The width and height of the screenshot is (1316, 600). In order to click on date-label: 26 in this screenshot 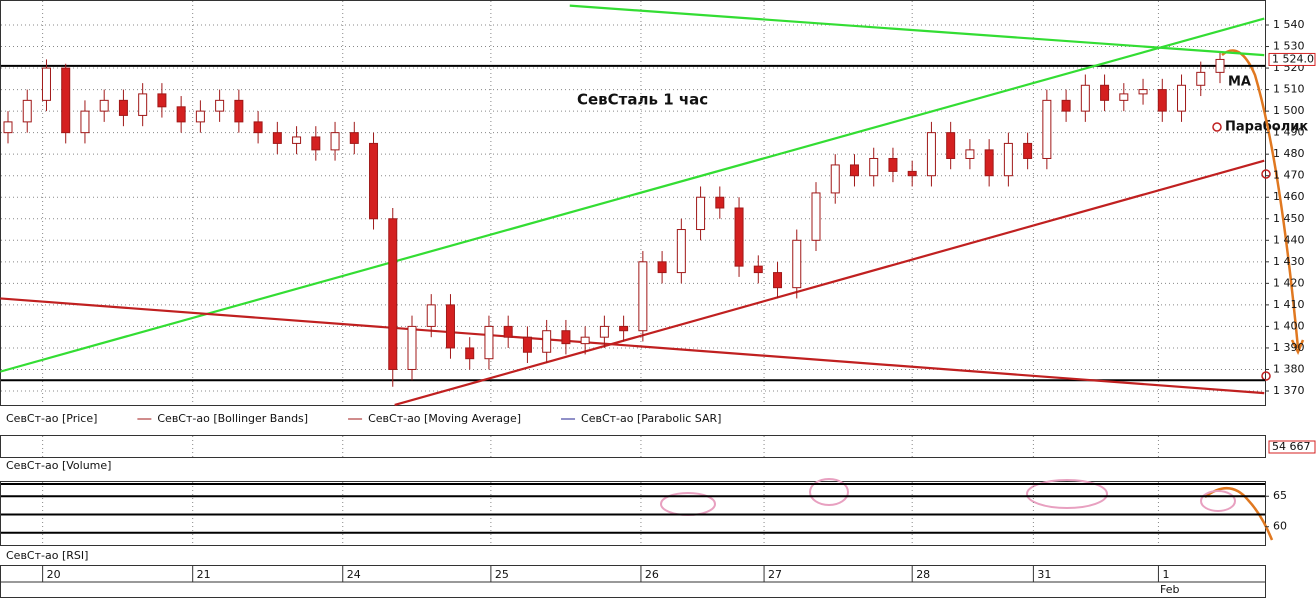, I will do `click(652, 574)`.